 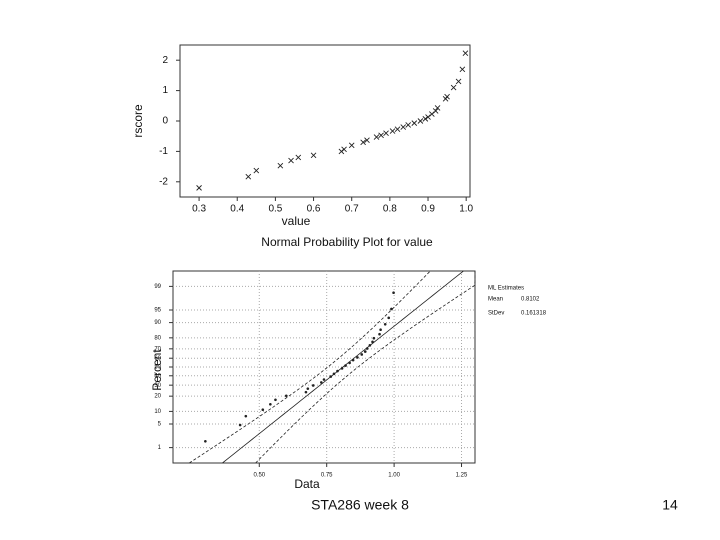 I want to click on y-tick-label: 50, so click(x=157, y=368).